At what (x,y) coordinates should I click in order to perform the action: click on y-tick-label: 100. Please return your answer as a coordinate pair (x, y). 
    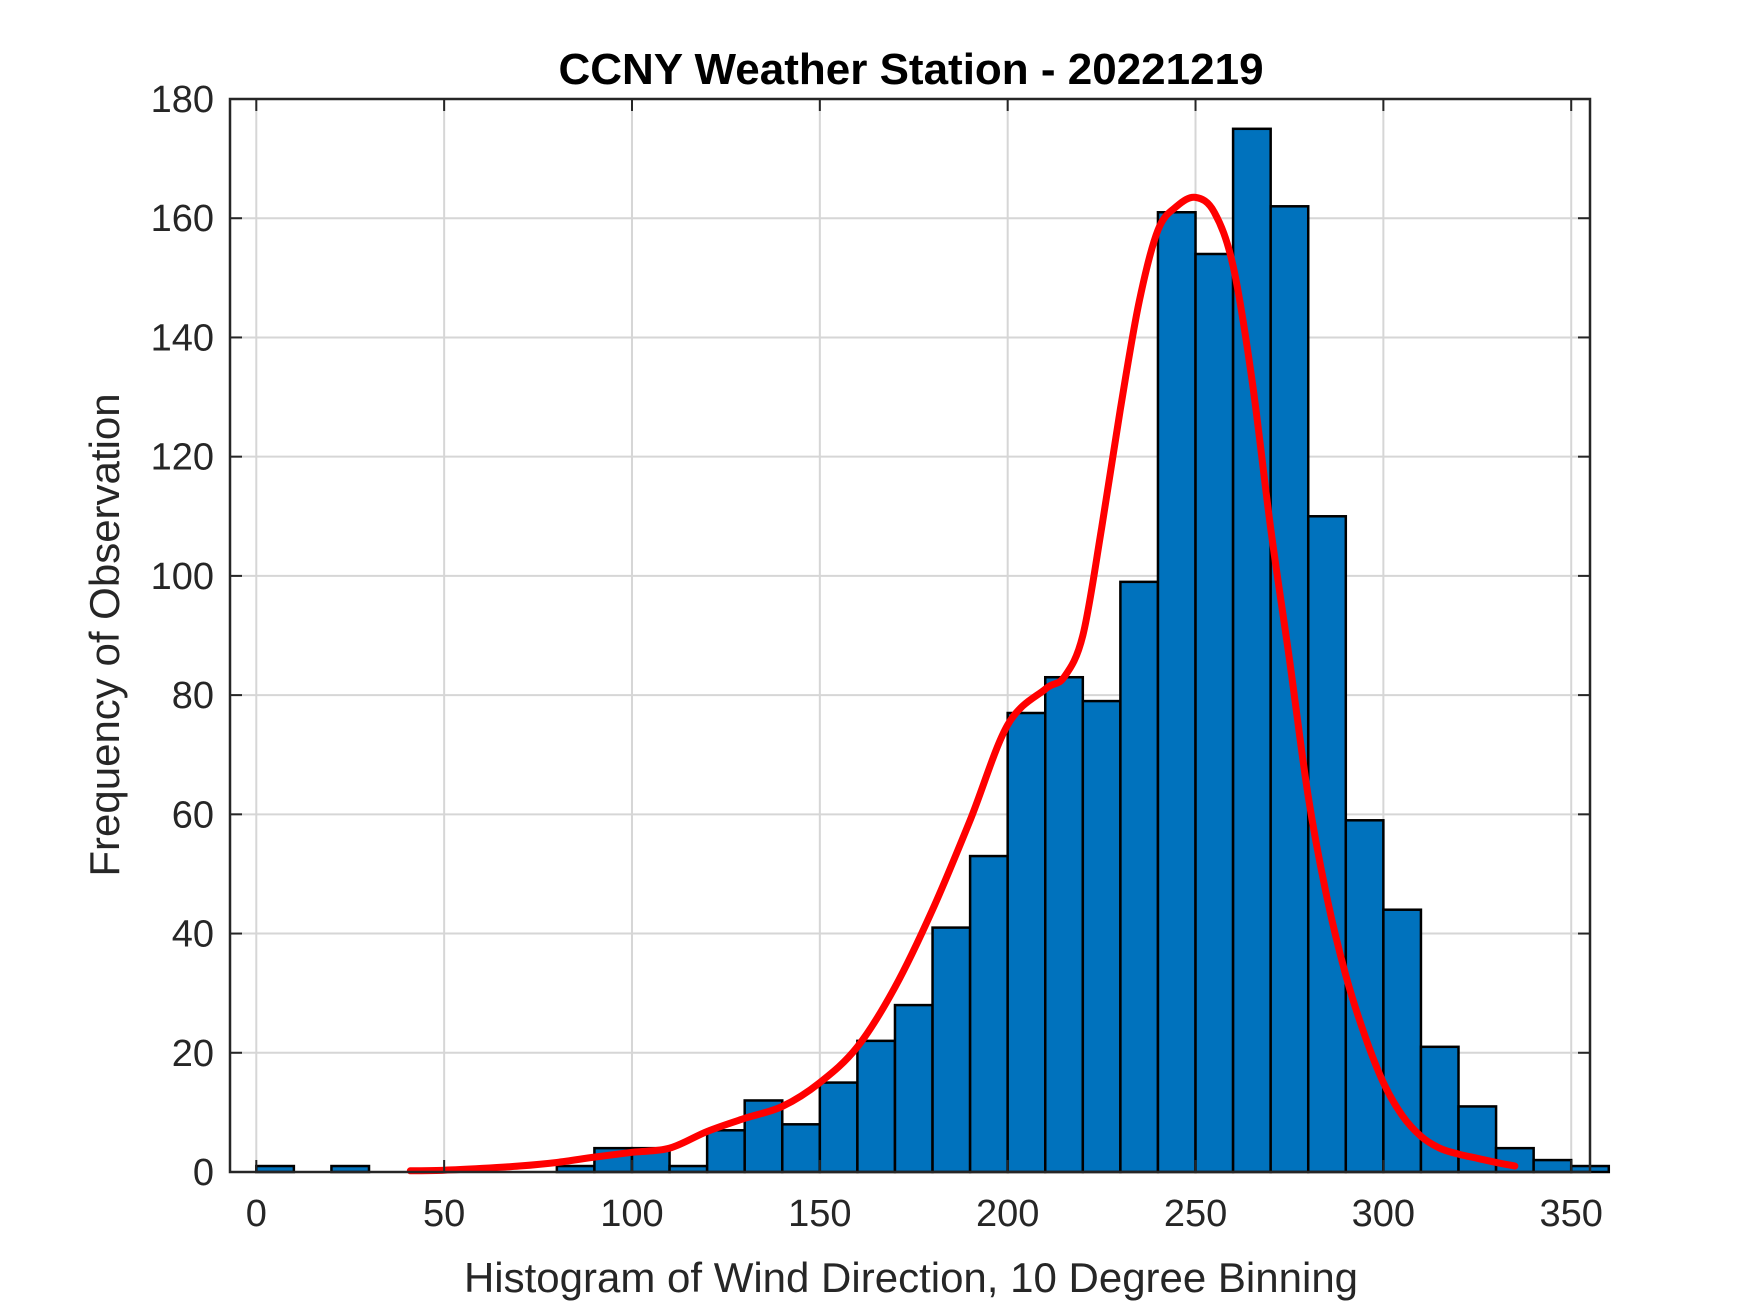
    Looking at the image, I should click on (182, 577).